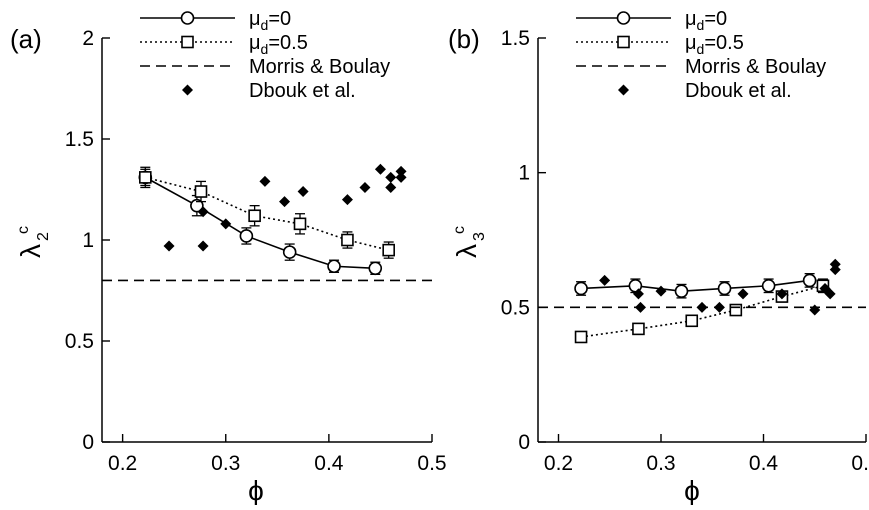 Image resolution: width=869 pixels, height=510 pixels. I want to click on y-axis-subscript: 2, so click(43, 236).